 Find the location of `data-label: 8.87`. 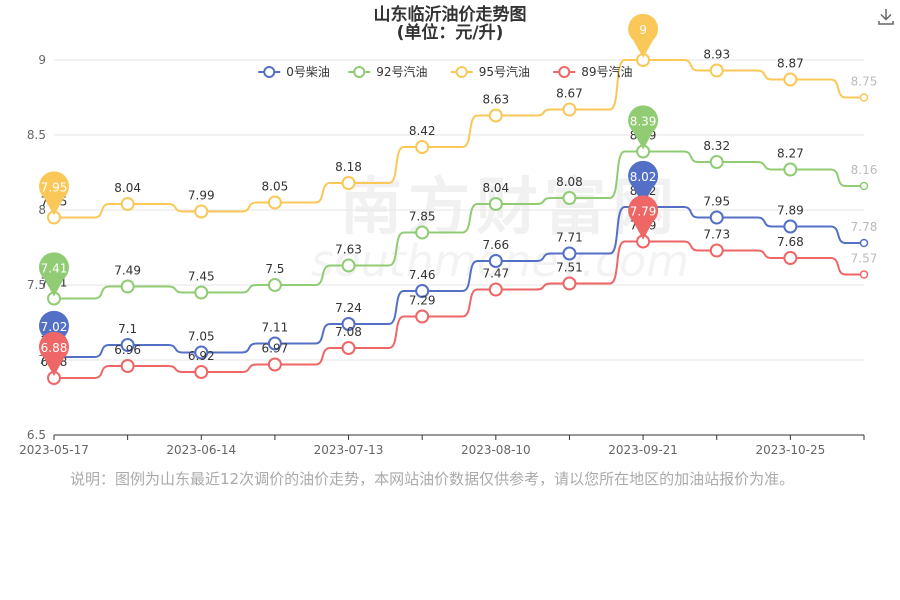

data-label: 8.87 is located at coordinates (790, 64).